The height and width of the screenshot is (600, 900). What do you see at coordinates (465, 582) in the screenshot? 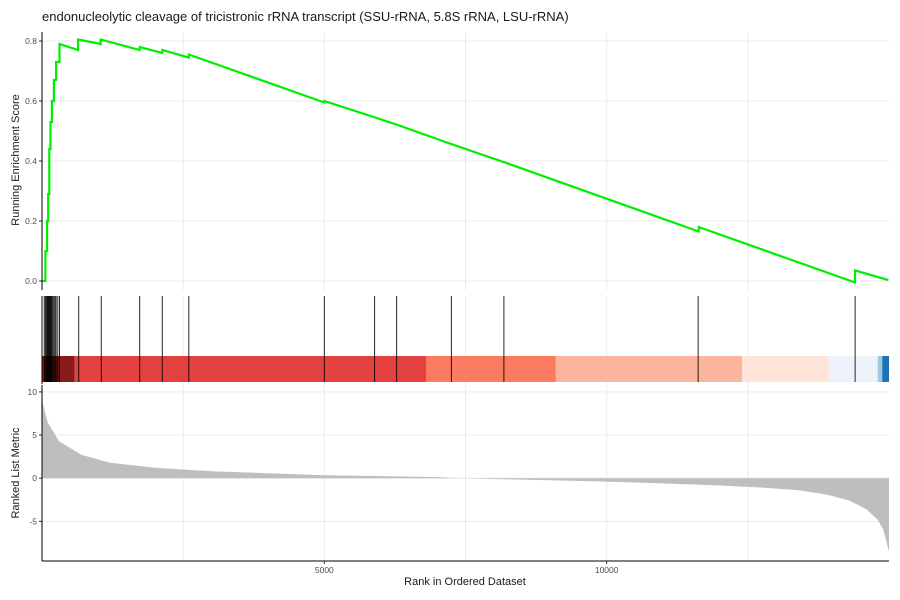
I see `x-axis-title: Rank in Ordered Dataset` at bounding box center [465, 582].